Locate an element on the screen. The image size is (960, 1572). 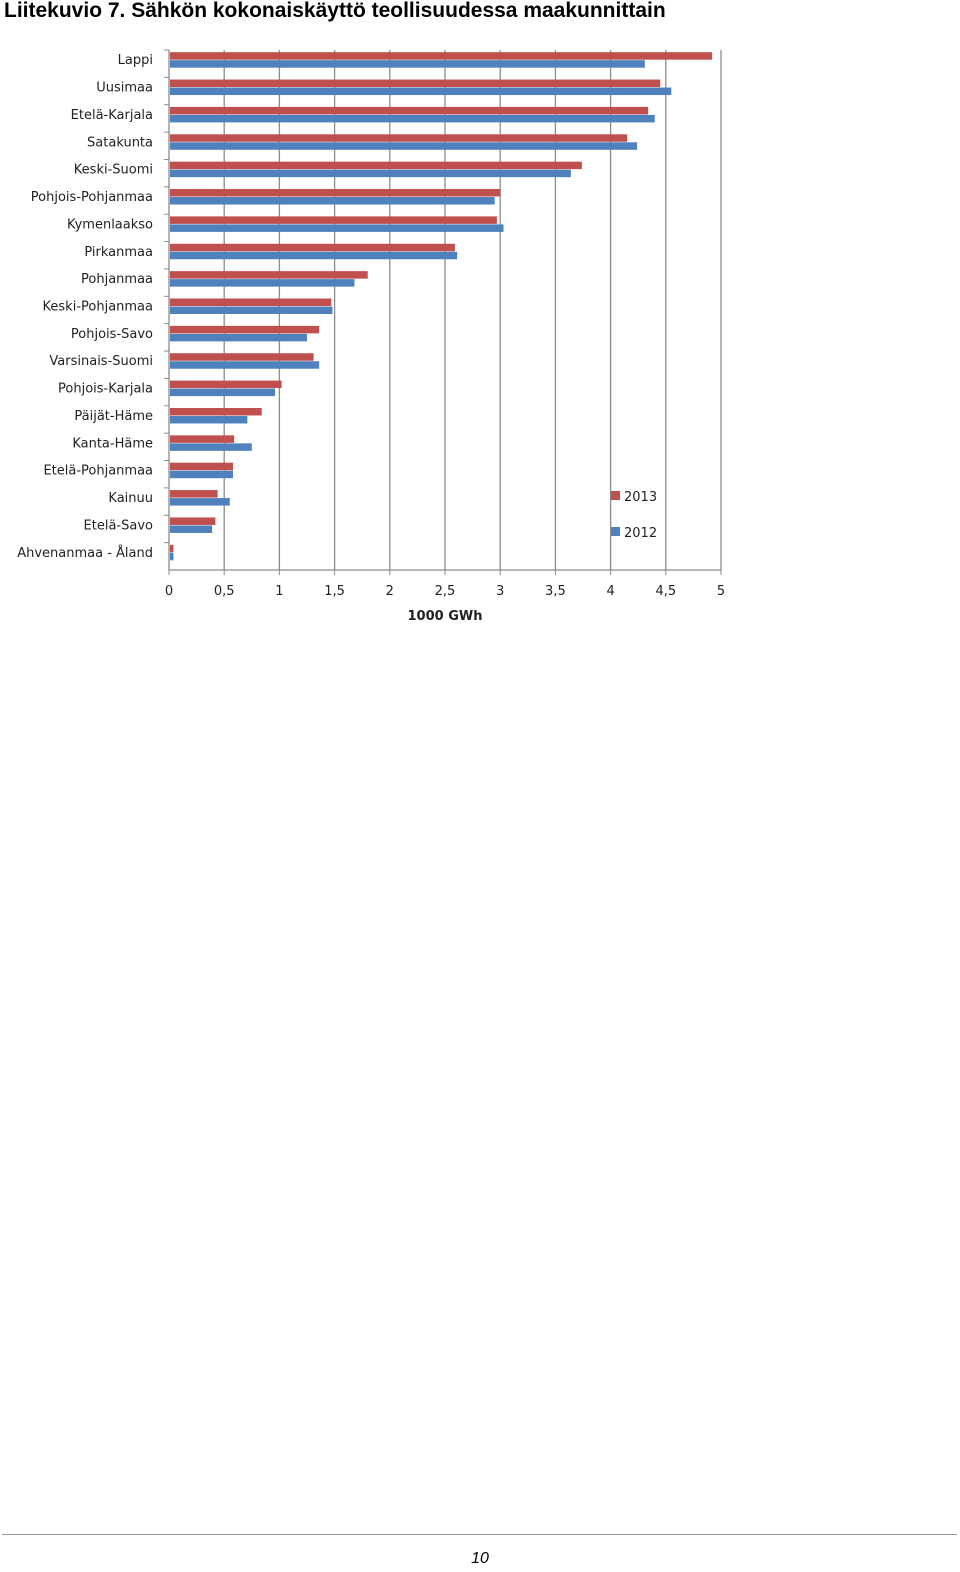
category-label: Uusimaa is located at coordinates (124, 88).